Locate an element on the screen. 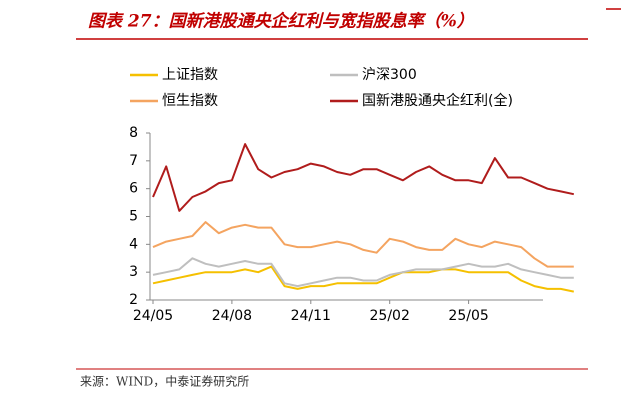 The width and height of the screenshot is (621, 405). legend-label: 沪深300 is located at coordinates (389, 75).